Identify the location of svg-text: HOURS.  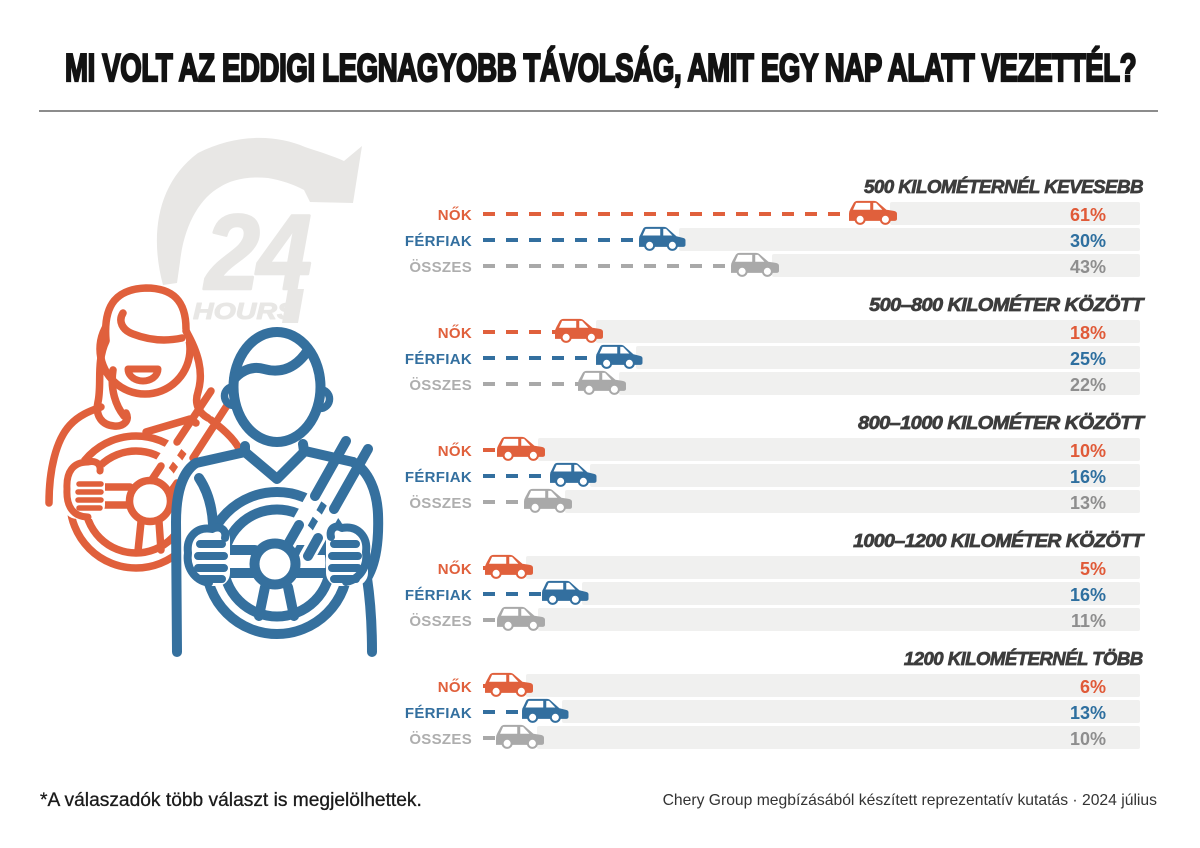
(244, 311).